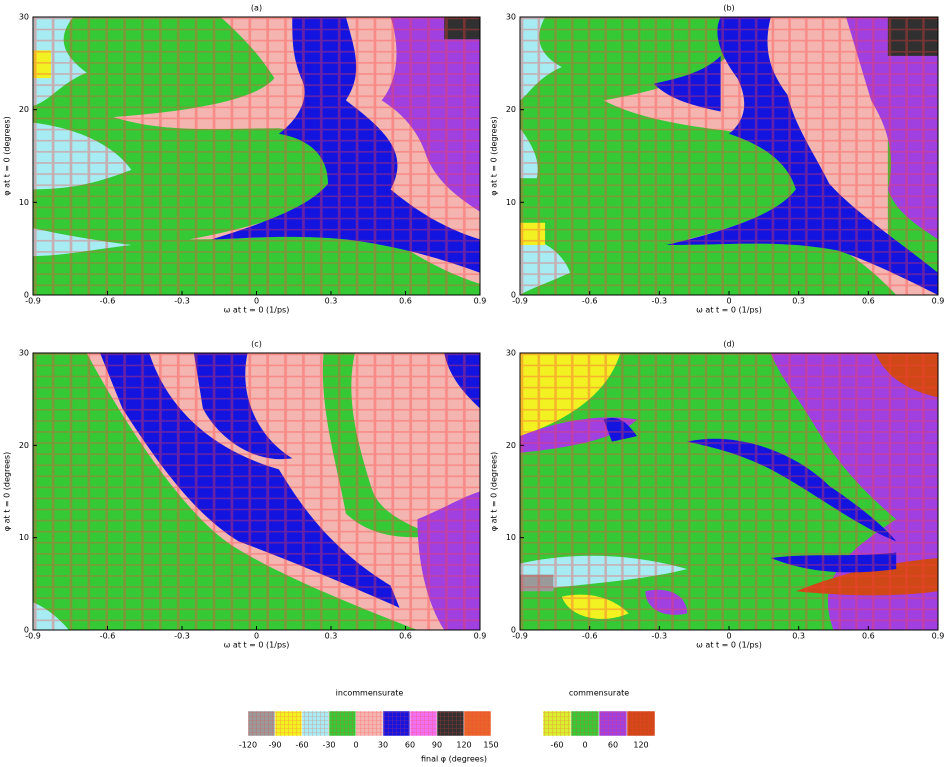 The height and width of the screenshot is (767, 948). Describe the element at coordinates (256, 8) in the screenshot. I see `panel-title: (a)` at that location.